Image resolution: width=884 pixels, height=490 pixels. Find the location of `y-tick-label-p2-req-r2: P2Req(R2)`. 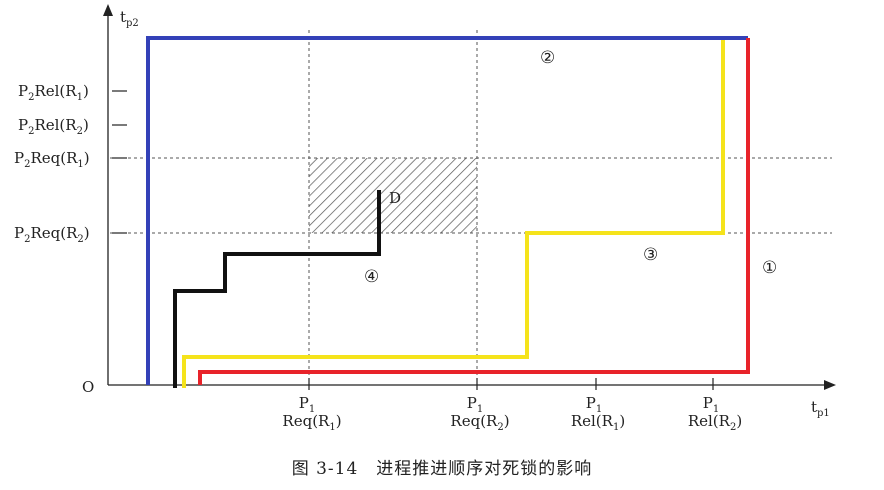

y-tick-label-p2-req-r2: P2Req(R2) is located at coordinates (52, 234).